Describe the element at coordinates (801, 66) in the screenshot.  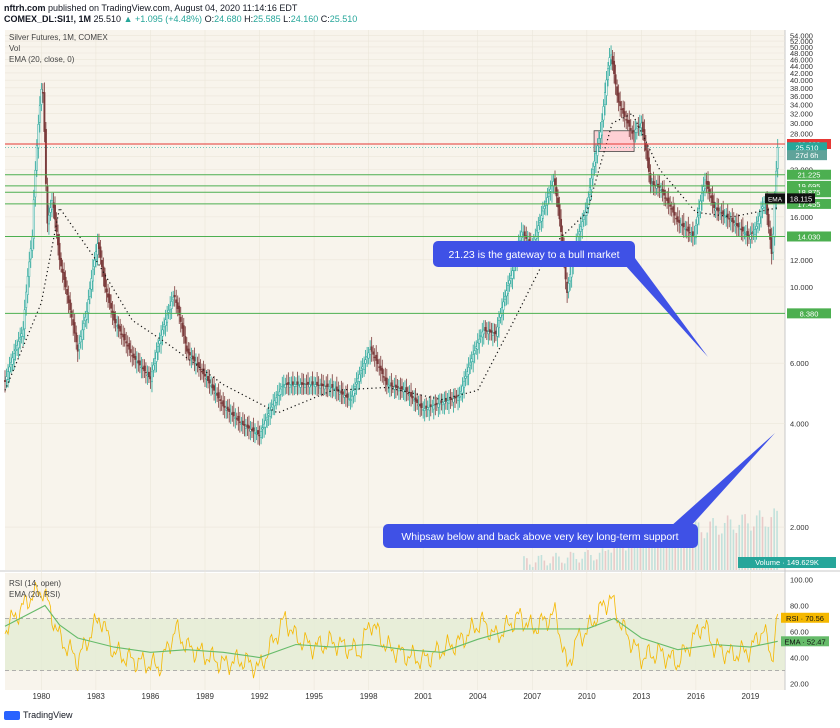
I see `y-tick-label: 44.000` at that location.